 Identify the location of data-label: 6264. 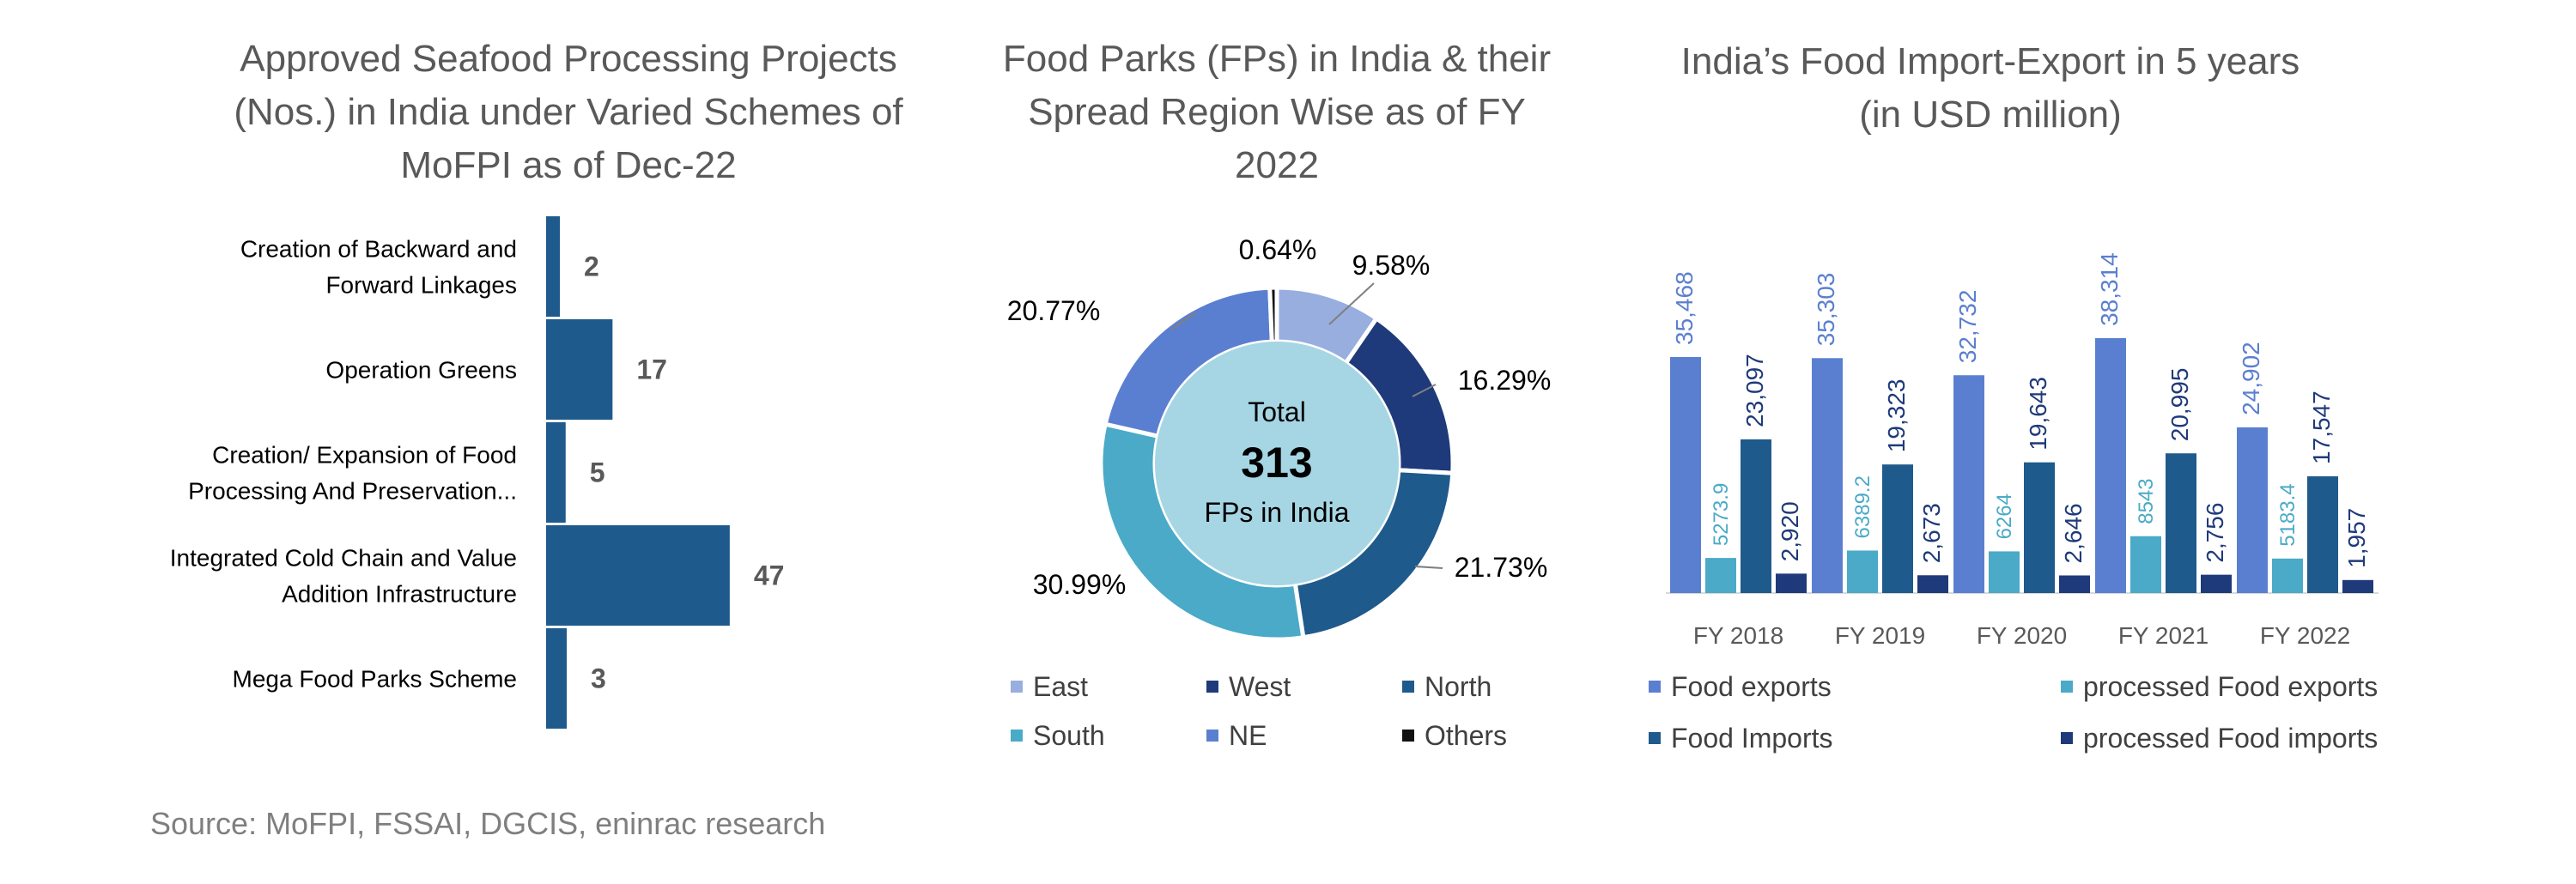
(2004, 516).